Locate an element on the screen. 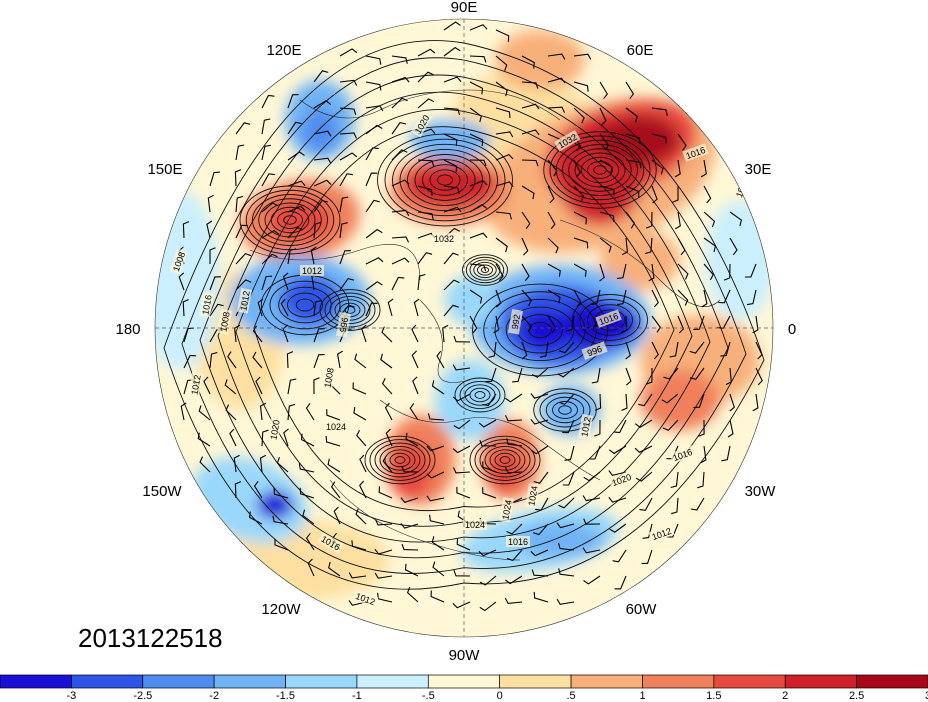 Image resolution: width=928 pixels, height=702 pixels. contour-label: 1024 is located at coordinates (507, 509).